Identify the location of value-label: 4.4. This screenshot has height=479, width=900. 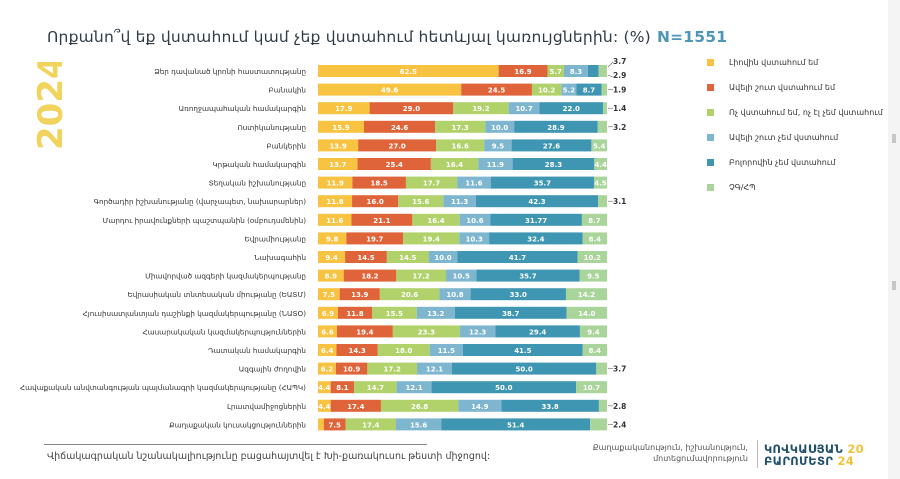
(600, 165).